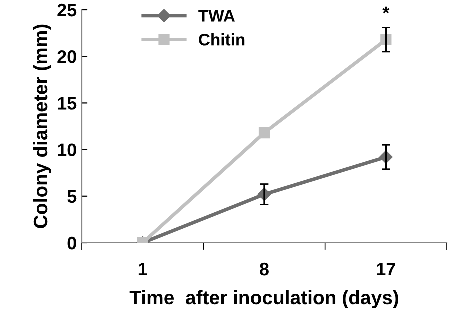 The width and height of the screenshot is (449, 314). I want to click on x-tick-label: 1, so click(143, 269).